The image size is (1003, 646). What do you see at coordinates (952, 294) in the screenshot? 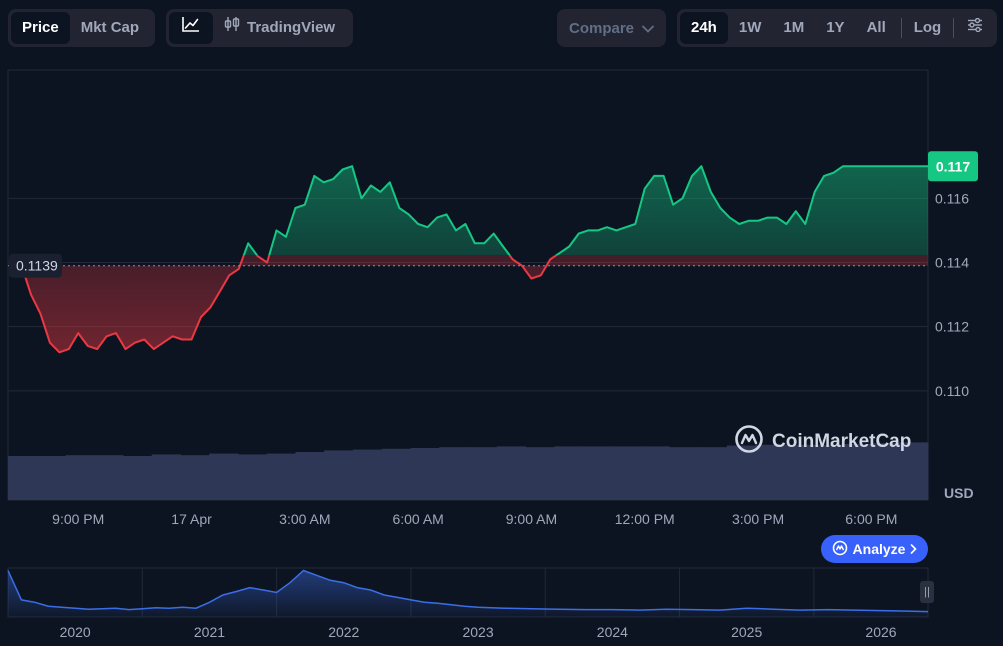
I see `y-axis-labels: 0.110 0.112 0.114 0.116` at bounding box center [952, 294].